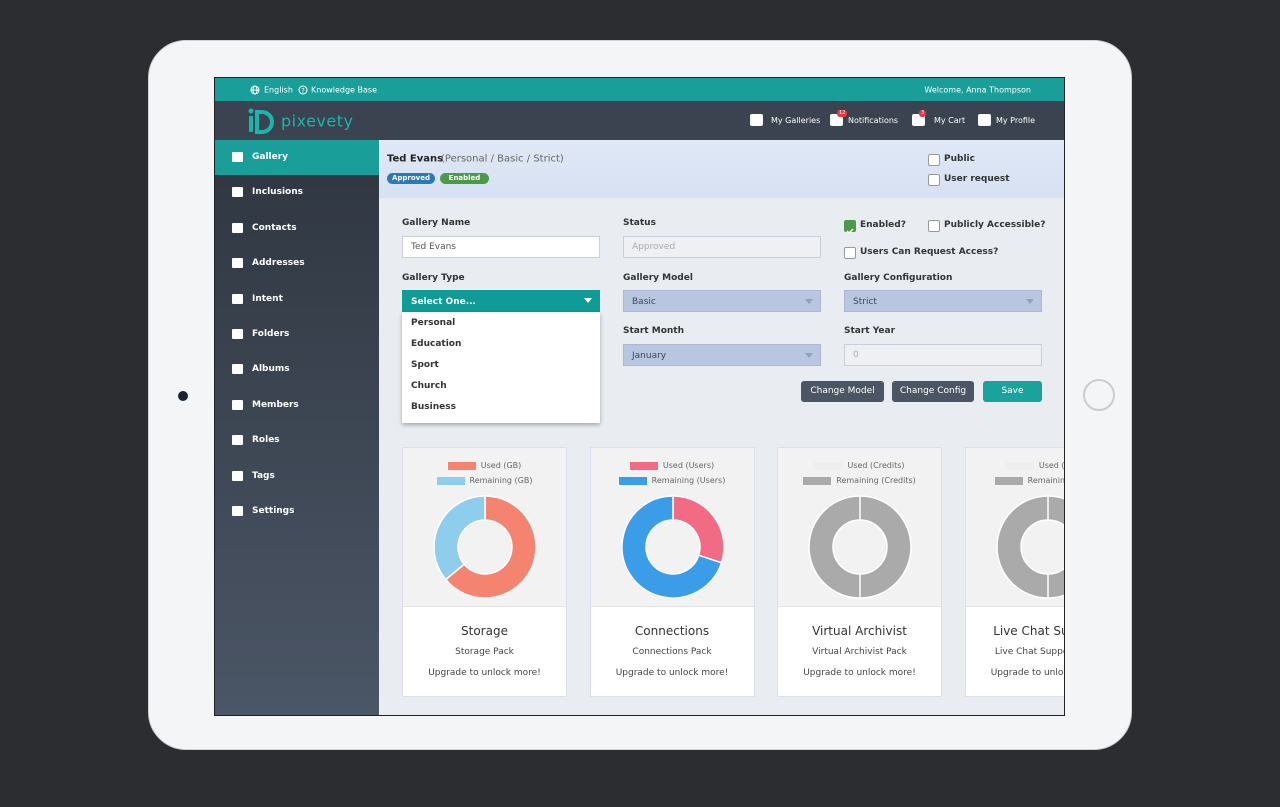  Describe the element at coordinates (278, 90) in the screenshot. I see `language-link: English` at that location.